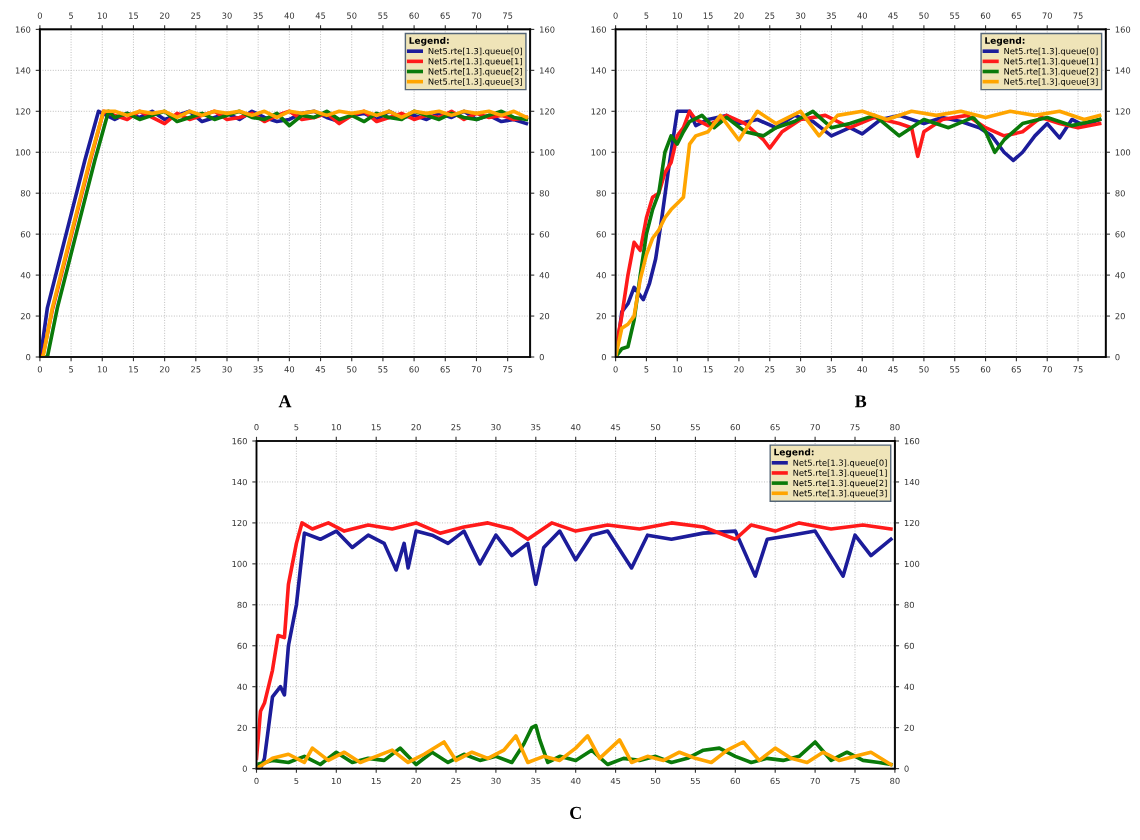 The image size is (1140, 840). I want to click on x-tick-label: 35, so click(536, 781).